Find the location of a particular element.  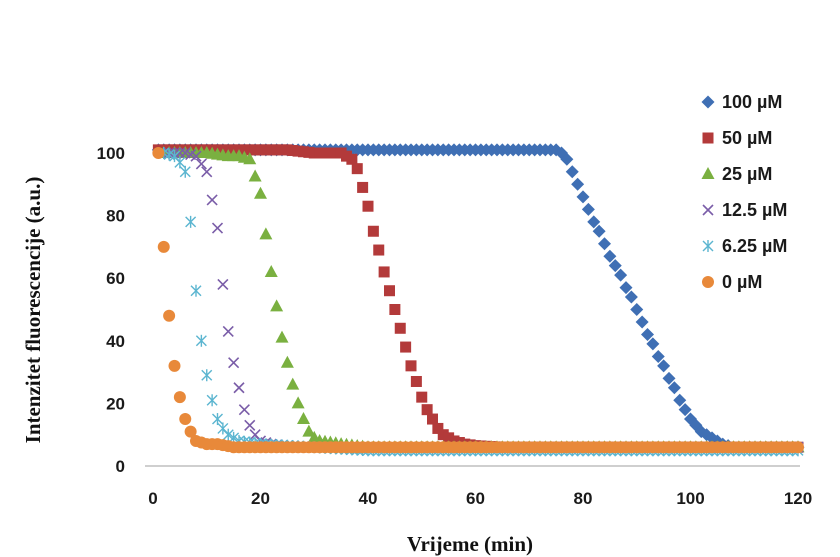

x-tick-label: 100 is located at coordinates (690, 498).